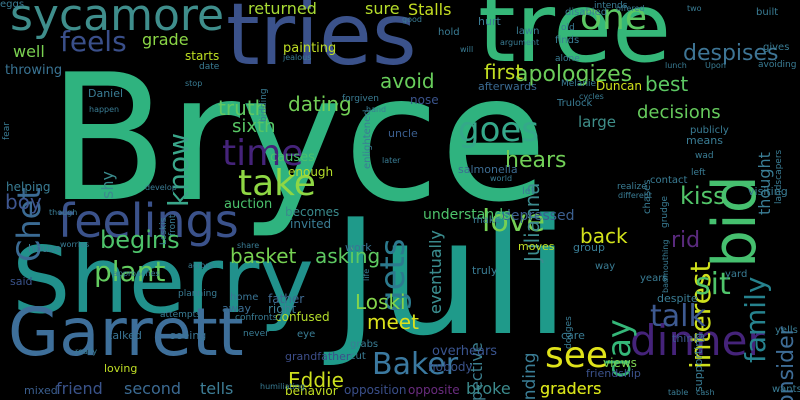 Image resolution: width=800 pixels, height=400 pixels. I want to click on word-uncle: uncle, so click(403, 133).